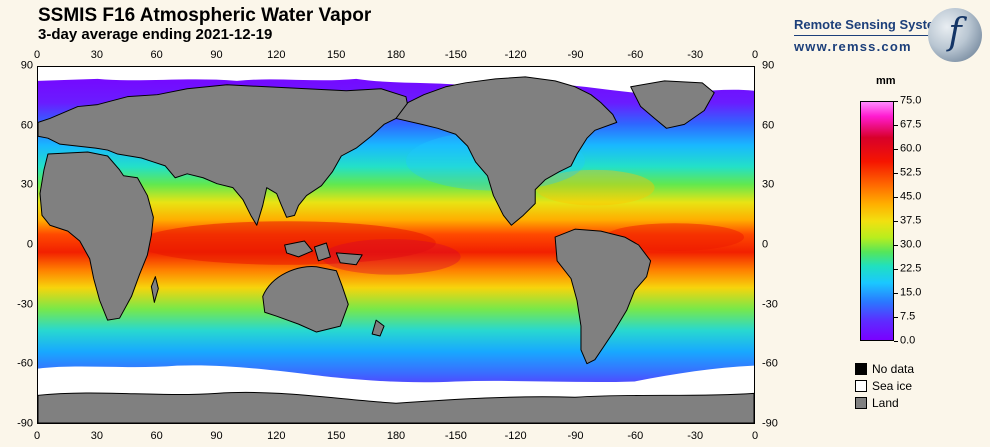  Describe the element at coordinates (515, 436) in the screenshot. I see `lon-tick-label-bottom: -120` at that location.